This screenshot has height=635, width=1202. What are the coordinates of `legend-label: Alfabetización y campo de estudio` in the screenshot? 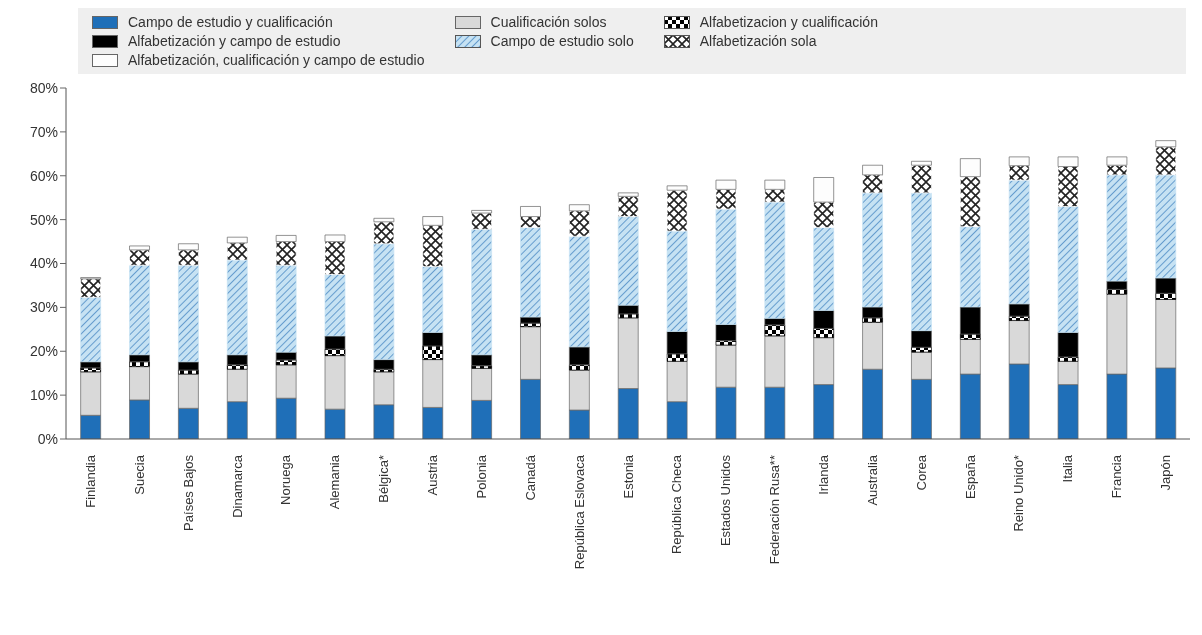 It's located at (234, 41).